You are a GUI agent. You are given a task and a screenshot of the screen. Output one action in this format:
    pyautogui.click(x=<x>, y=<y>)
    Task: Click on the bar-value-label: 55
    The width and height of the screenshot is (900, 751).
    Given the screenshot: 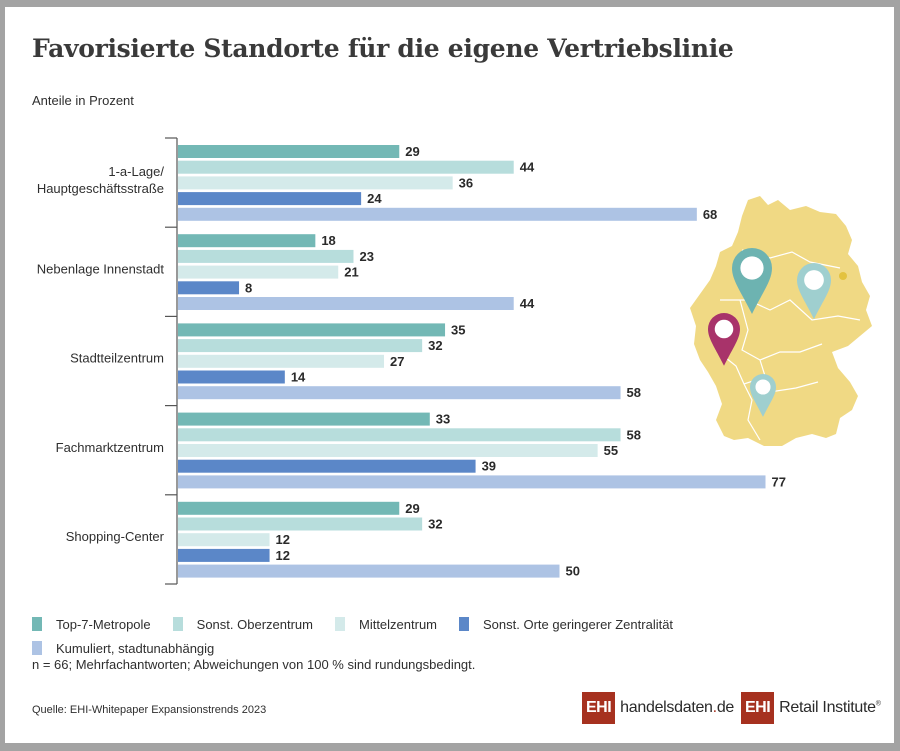 What is the action you would take?
    pyautogui.click(x=611, y=450)
    